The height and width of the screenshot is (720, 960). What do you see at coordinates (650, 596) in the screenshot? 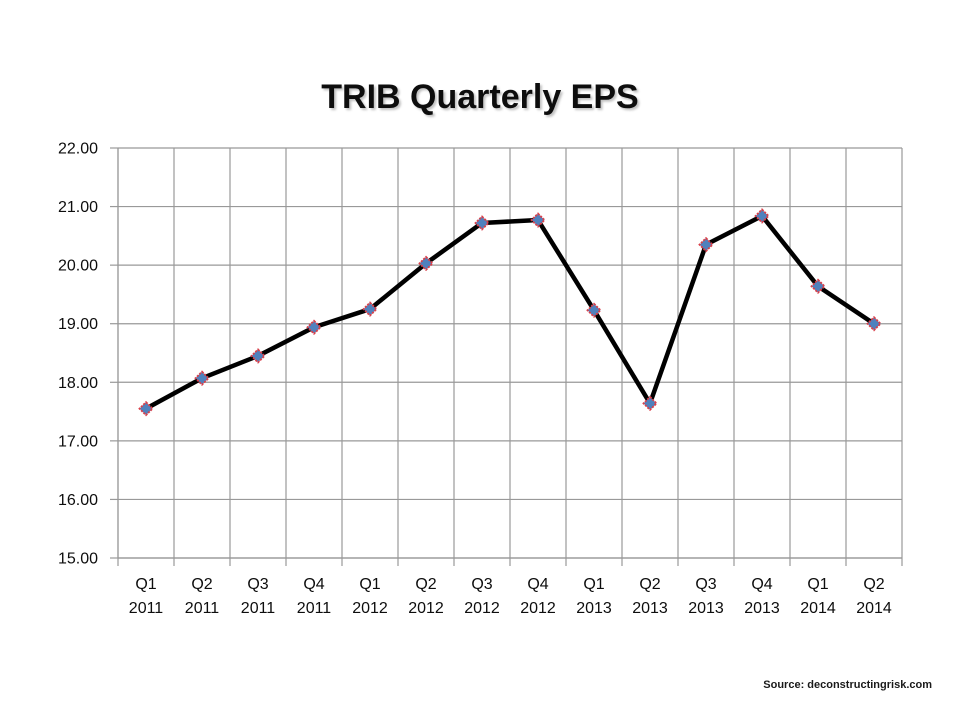
I see `x-axis-label: Q2 2013` at bounding box center [650, 596].